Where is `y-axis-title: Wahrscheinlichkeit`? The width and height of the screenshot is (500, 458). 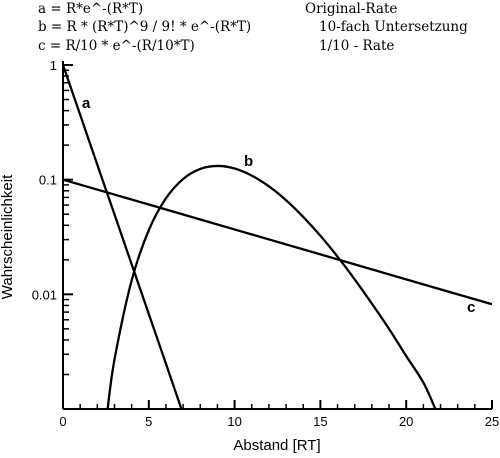
y-axis-title: Wahrscheinlichkeit is located at coordinates (8, 236).